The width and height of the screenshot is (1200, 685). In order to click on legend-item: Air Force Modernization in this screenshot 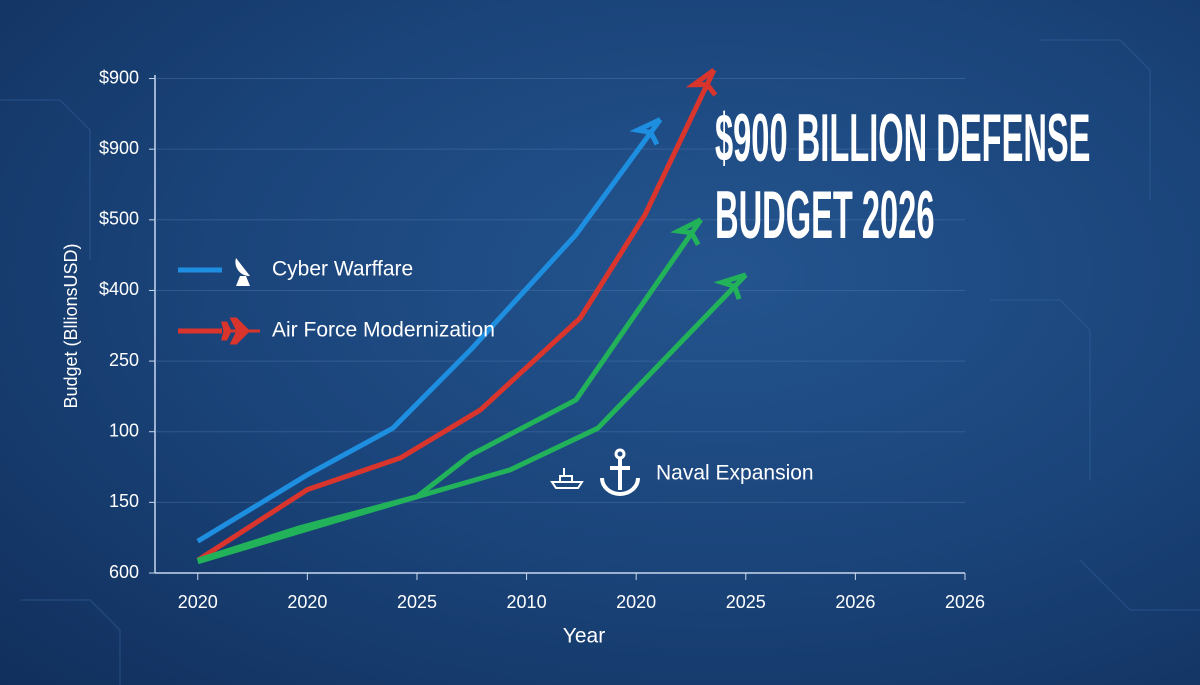, I will do `click(336, 331)`.